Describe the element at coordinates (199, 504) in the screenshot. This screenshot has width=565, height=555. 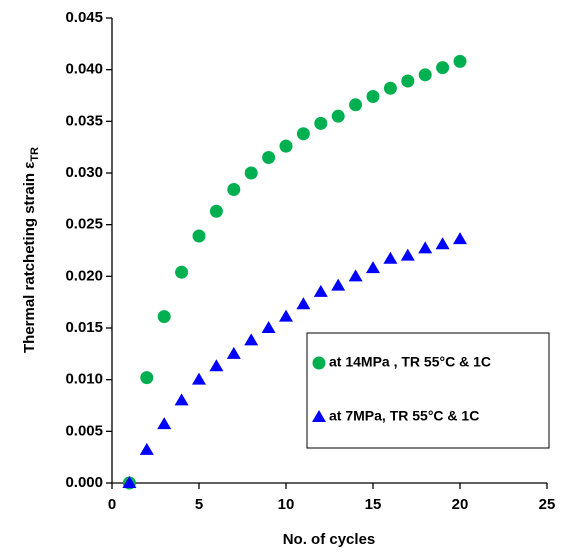
I see `x-tick-label: 5` at that location.